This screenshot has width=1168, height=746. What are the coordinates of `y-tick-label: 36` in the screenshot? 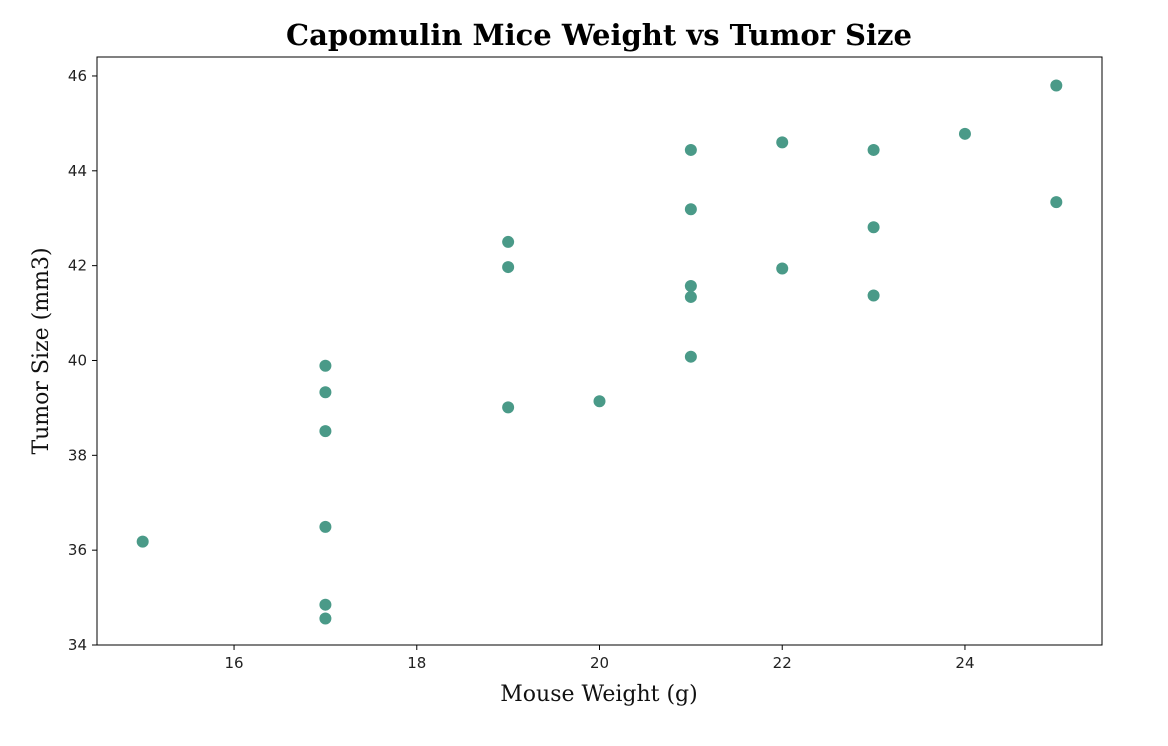 It's located at (77, 550).